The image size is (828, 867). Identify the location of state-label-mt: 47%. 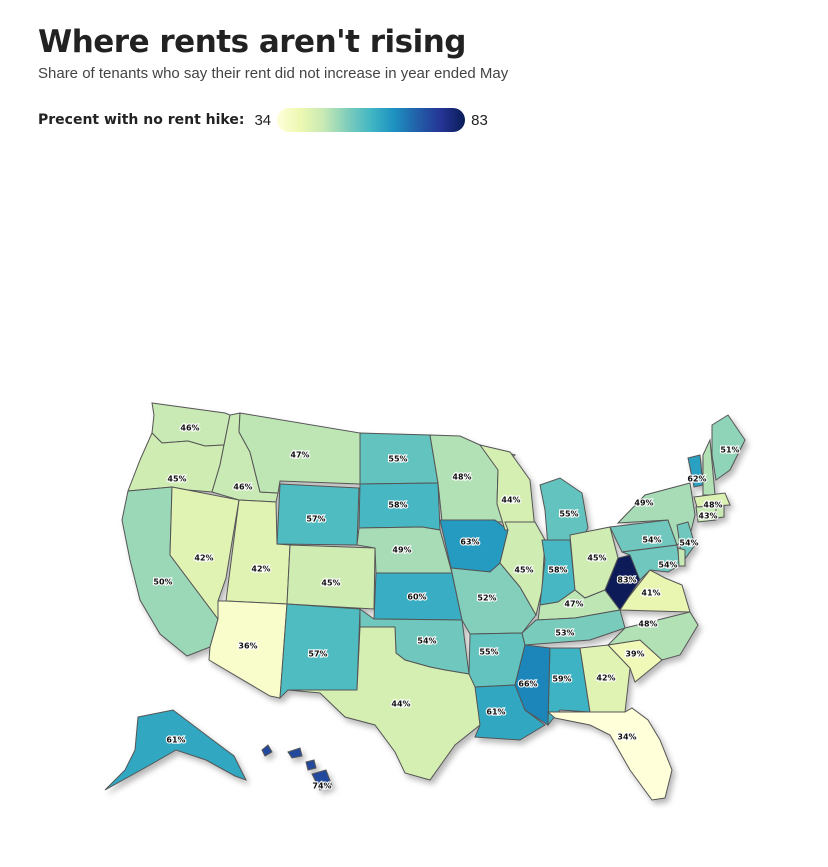
(299, 455).